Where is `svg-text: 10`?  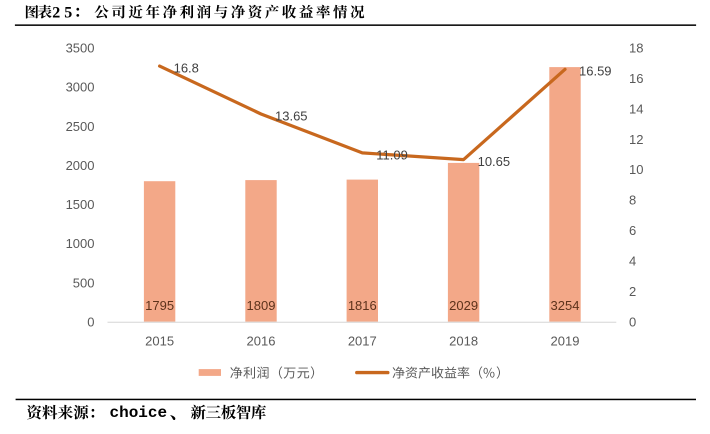 svg-text: 10 is located at coordinates (636, 169).